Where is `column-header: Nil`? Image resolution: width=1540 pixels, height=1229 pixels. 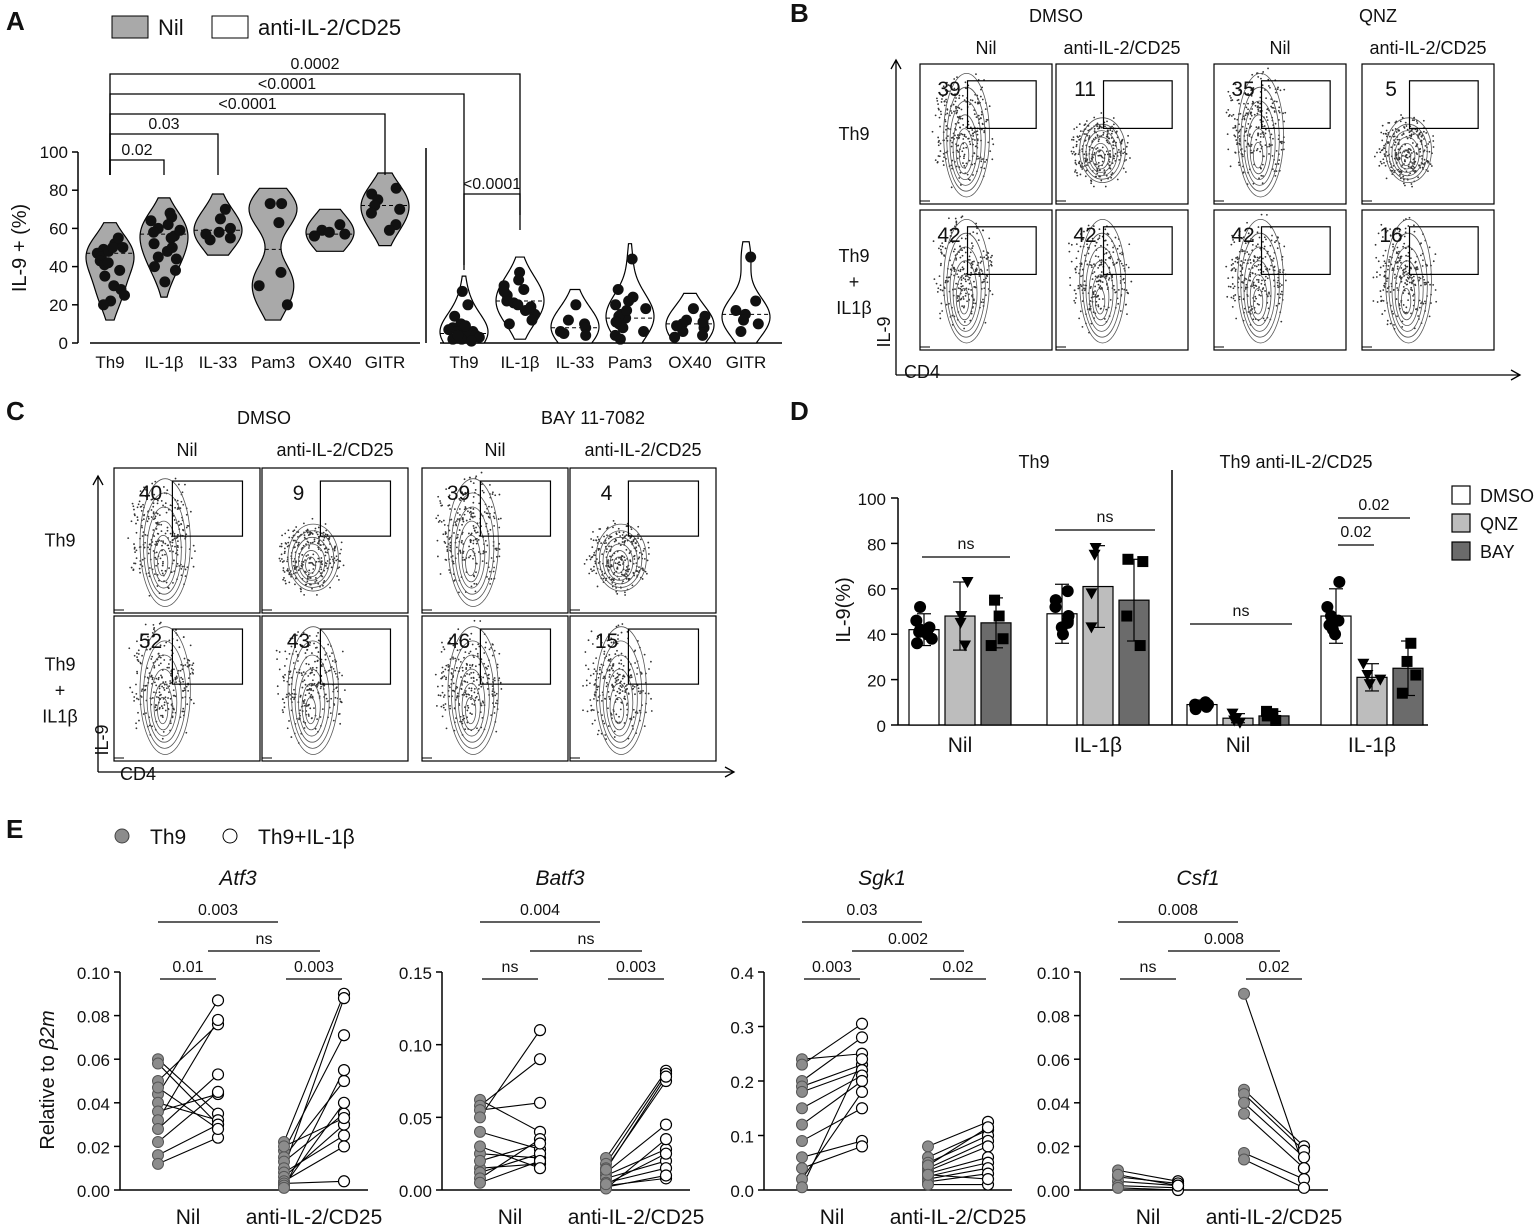 column-header: Nil is located at coordinates (495, 450).